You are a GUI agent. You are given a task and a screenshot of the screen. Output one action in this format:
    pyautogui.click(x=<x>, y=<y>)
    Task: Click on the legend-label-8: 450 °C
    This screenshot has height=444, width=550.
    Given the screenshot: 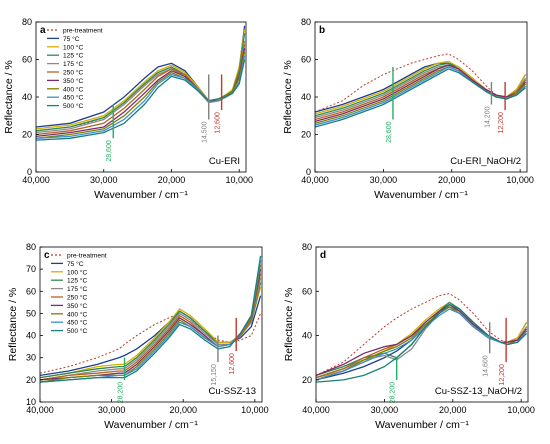 What is the action you would take?
    pyautogui.click(x=77, y=323)
    